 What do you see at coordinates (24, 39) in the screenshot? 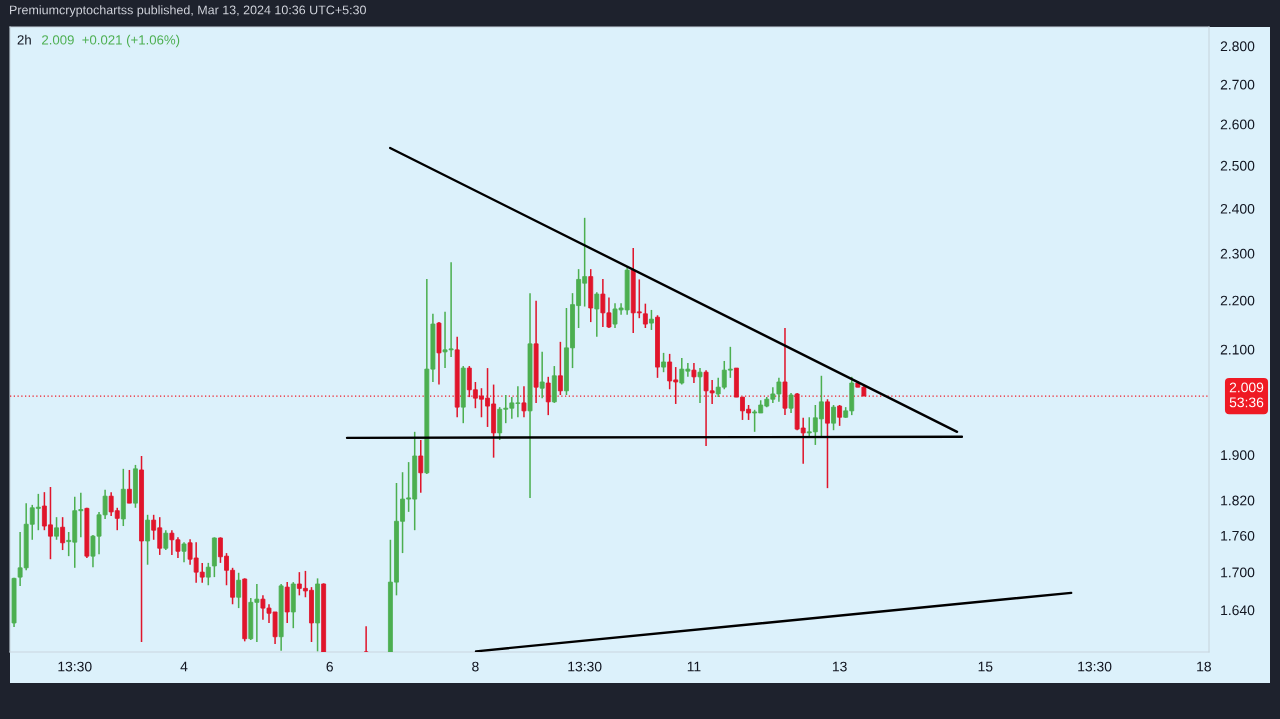
I see `chart-title: 2h` at bounding box center [24, 39].